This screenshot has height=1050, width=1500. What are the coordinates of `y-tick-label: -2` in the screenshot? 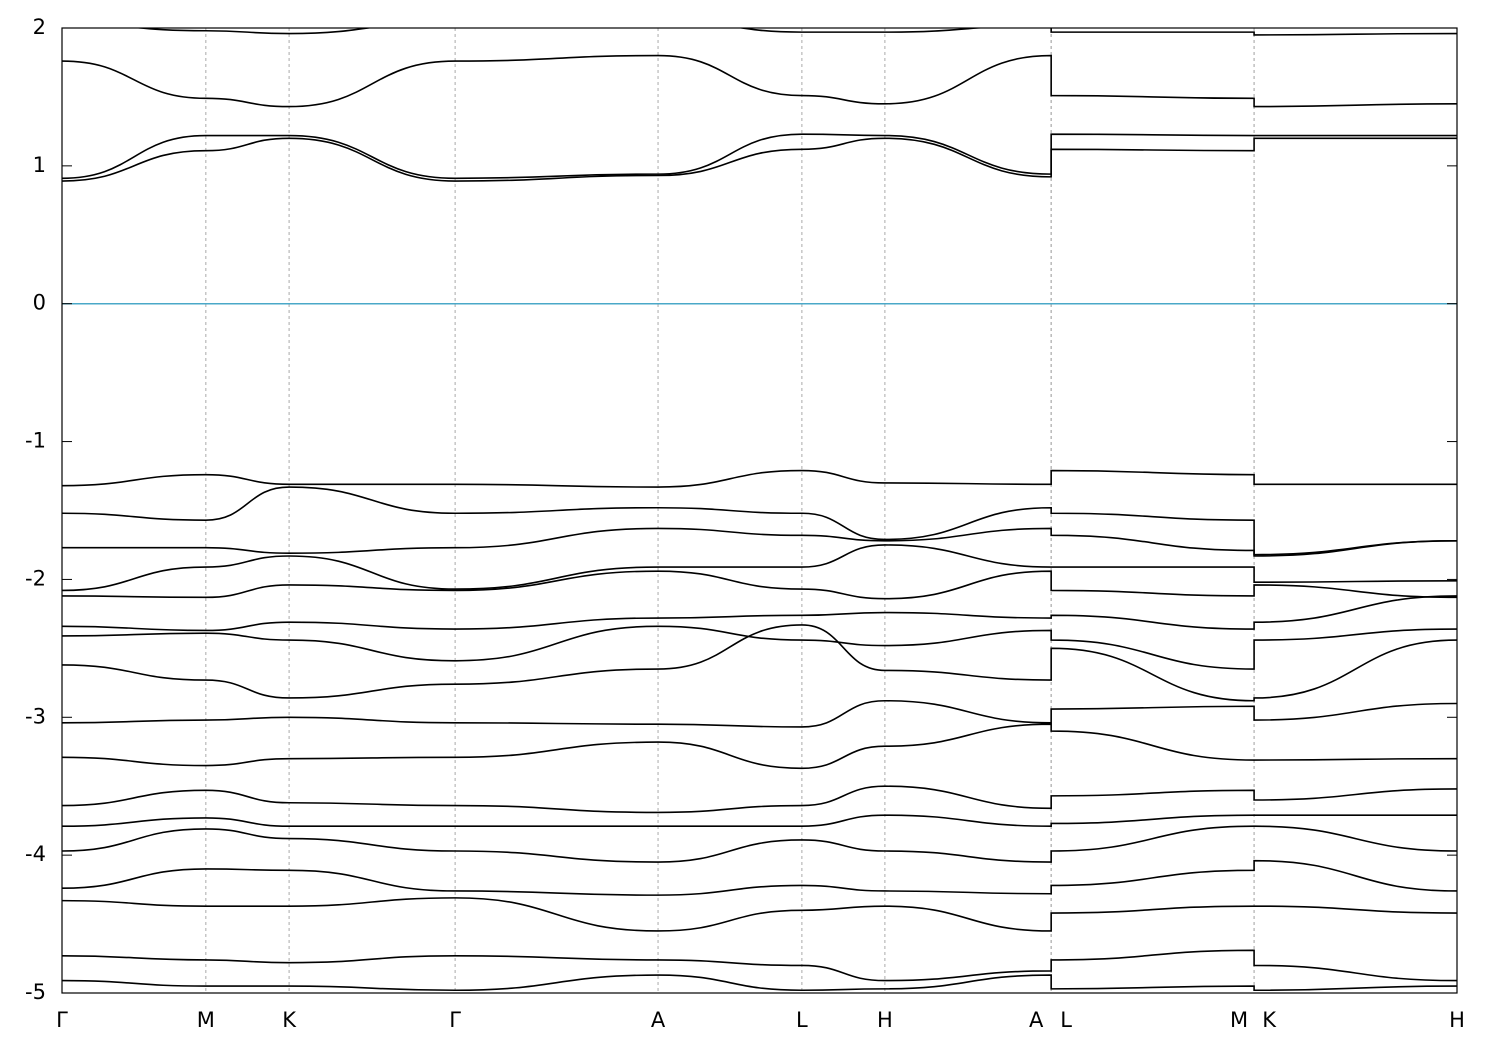 It's located at (35, 578).